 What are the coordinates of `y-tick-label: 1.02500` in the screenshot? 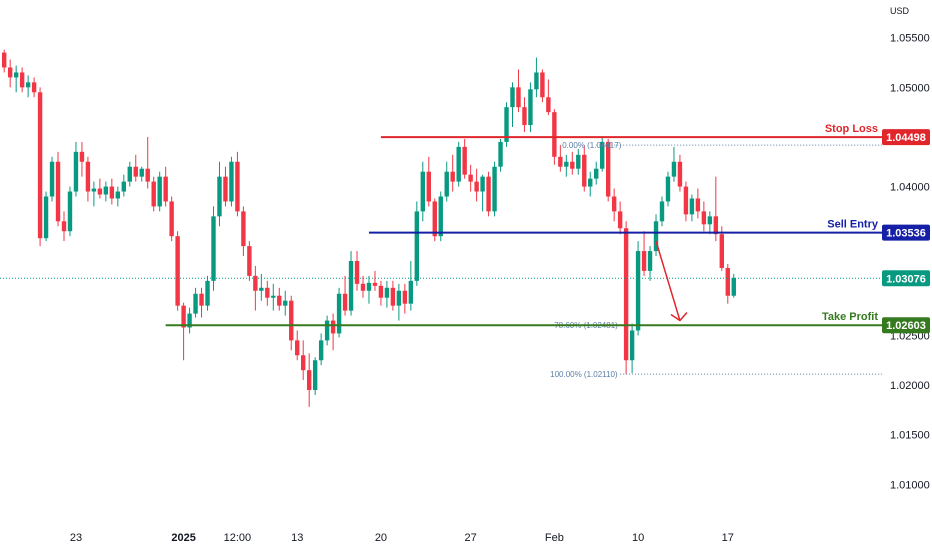 It's located at (910, 336).